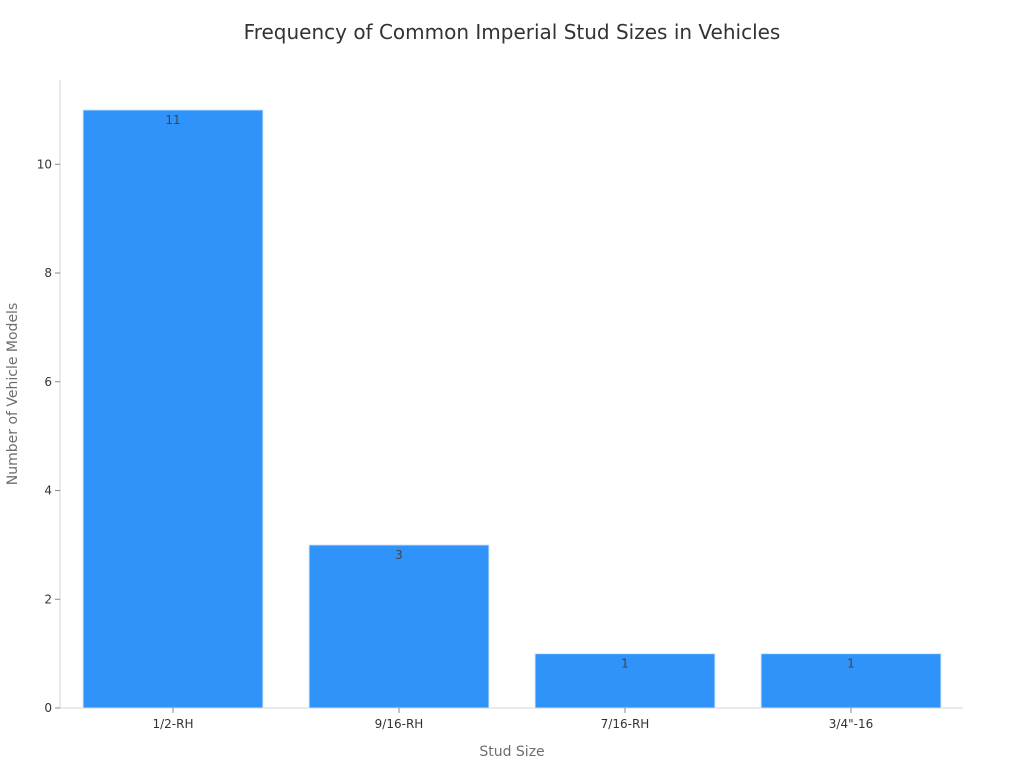 The image size is (1024, 768). Describe the element at coordinates (399, 555) in the screenshot. I see `bar-value-label: 3` at that location.